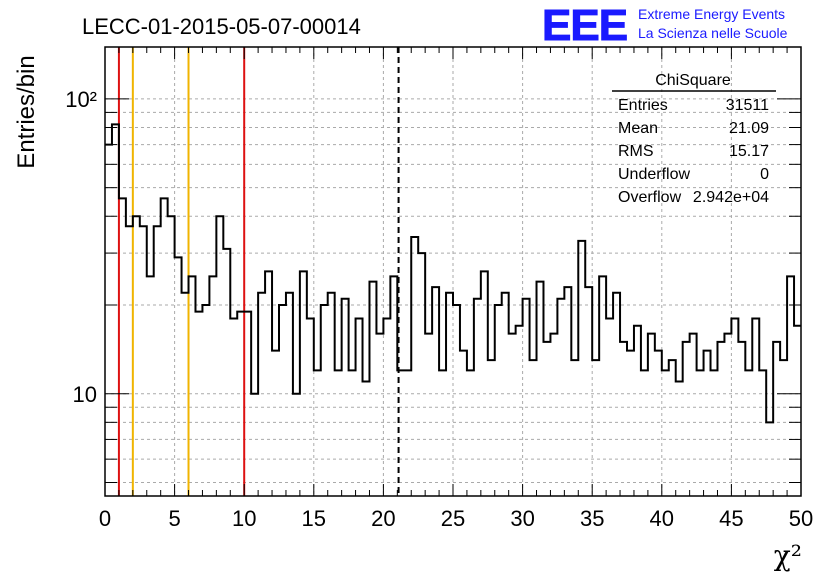 The image size is (836, 572). Describe the element at coordinates (693, 80) in the screenshot. I see `stats-title: ChiSquare` at that location.